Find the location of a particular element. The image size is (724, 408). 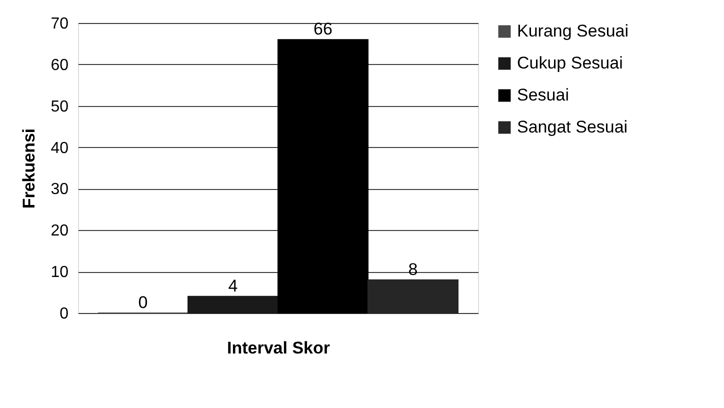

data-label: 4 is located at coordinates (233, 286).